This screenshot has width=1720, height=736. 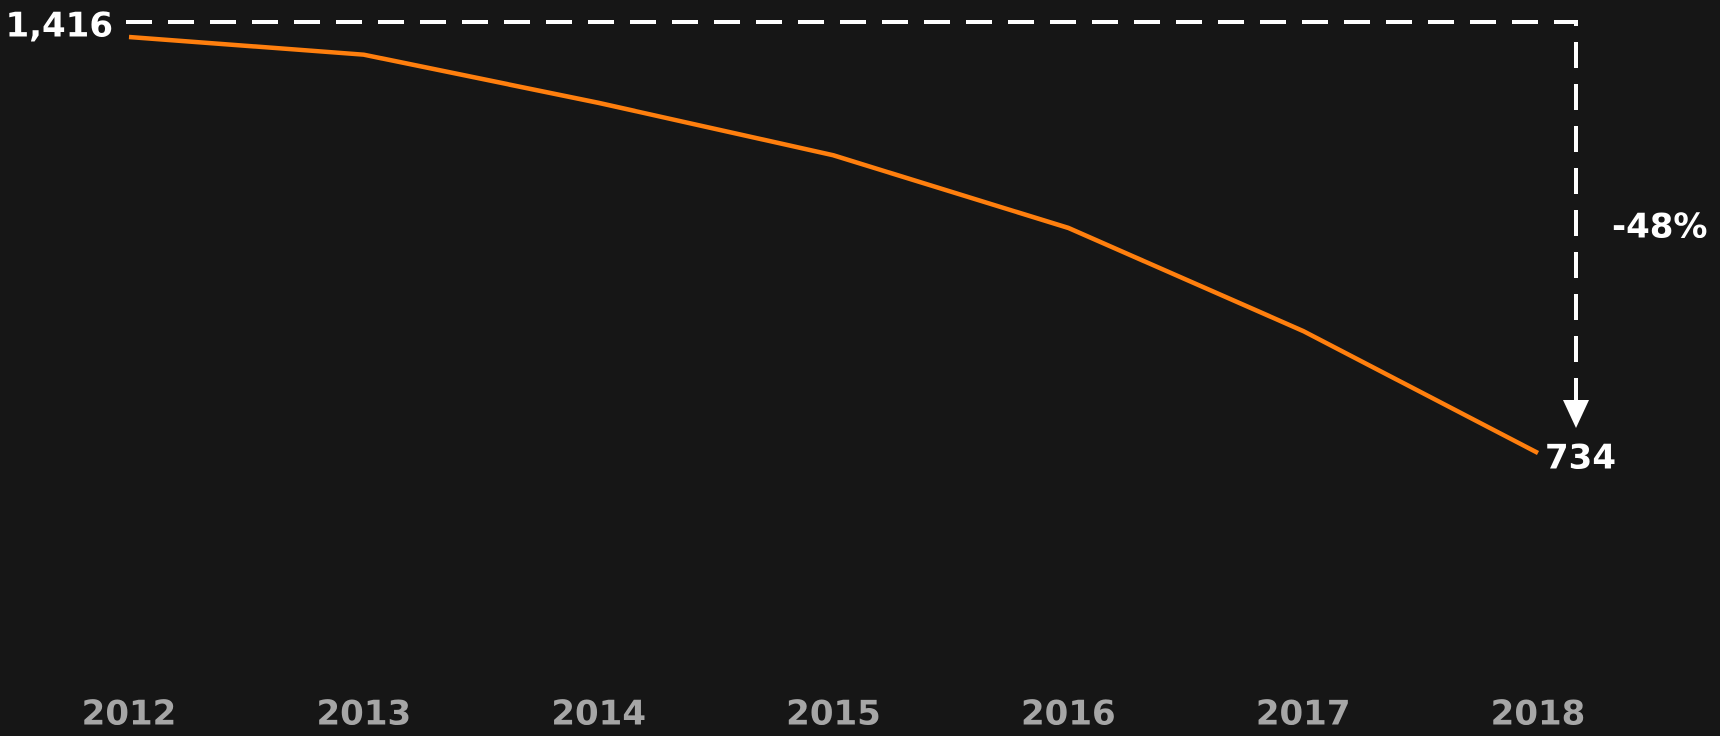 What do you see at coordinates (1068, 714) in the screenshot?
I see `x-tick-label: 2016` at bounding box center [1068, 714].